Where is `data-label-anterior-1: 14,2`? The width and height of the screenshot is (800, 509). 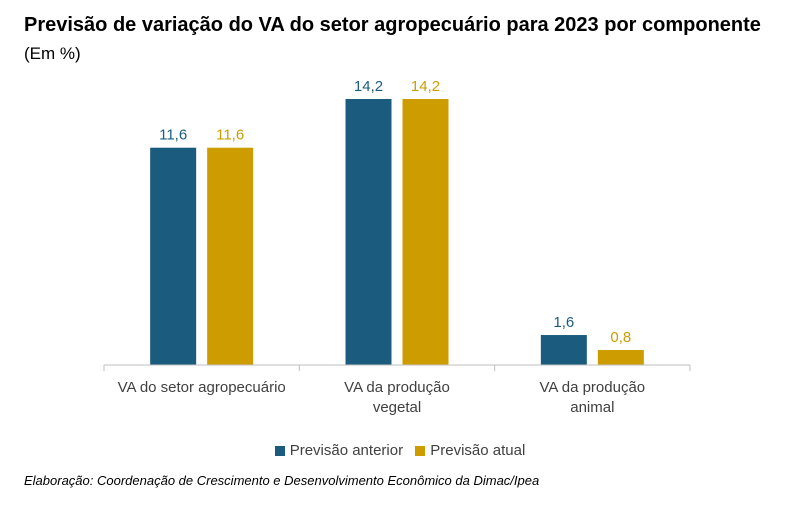 data-label-anterior-1: 14,2 is located at coordinates (368, 86).